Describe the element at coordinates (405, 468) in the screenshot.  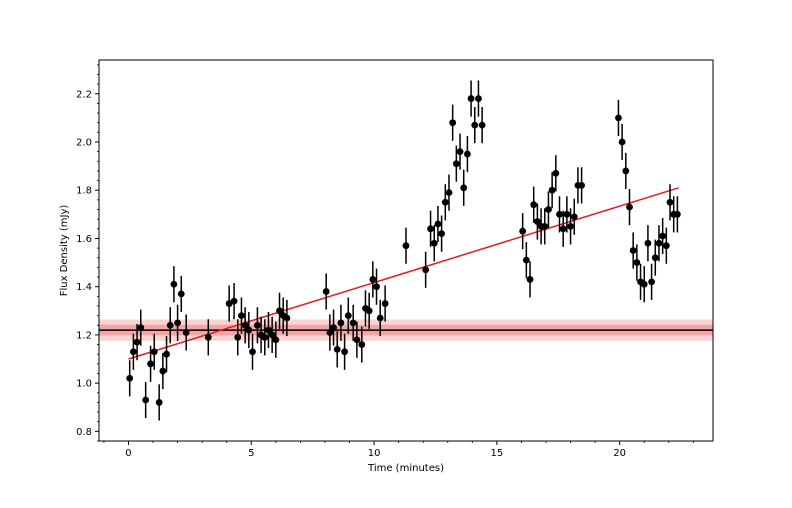
I see `x-axis-label: Time (minutes)` at that location.